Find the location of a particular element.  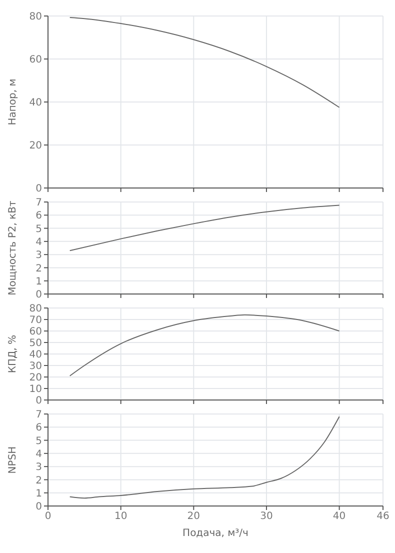

x-tick-label: 20 is located at coordinates (193, 516).